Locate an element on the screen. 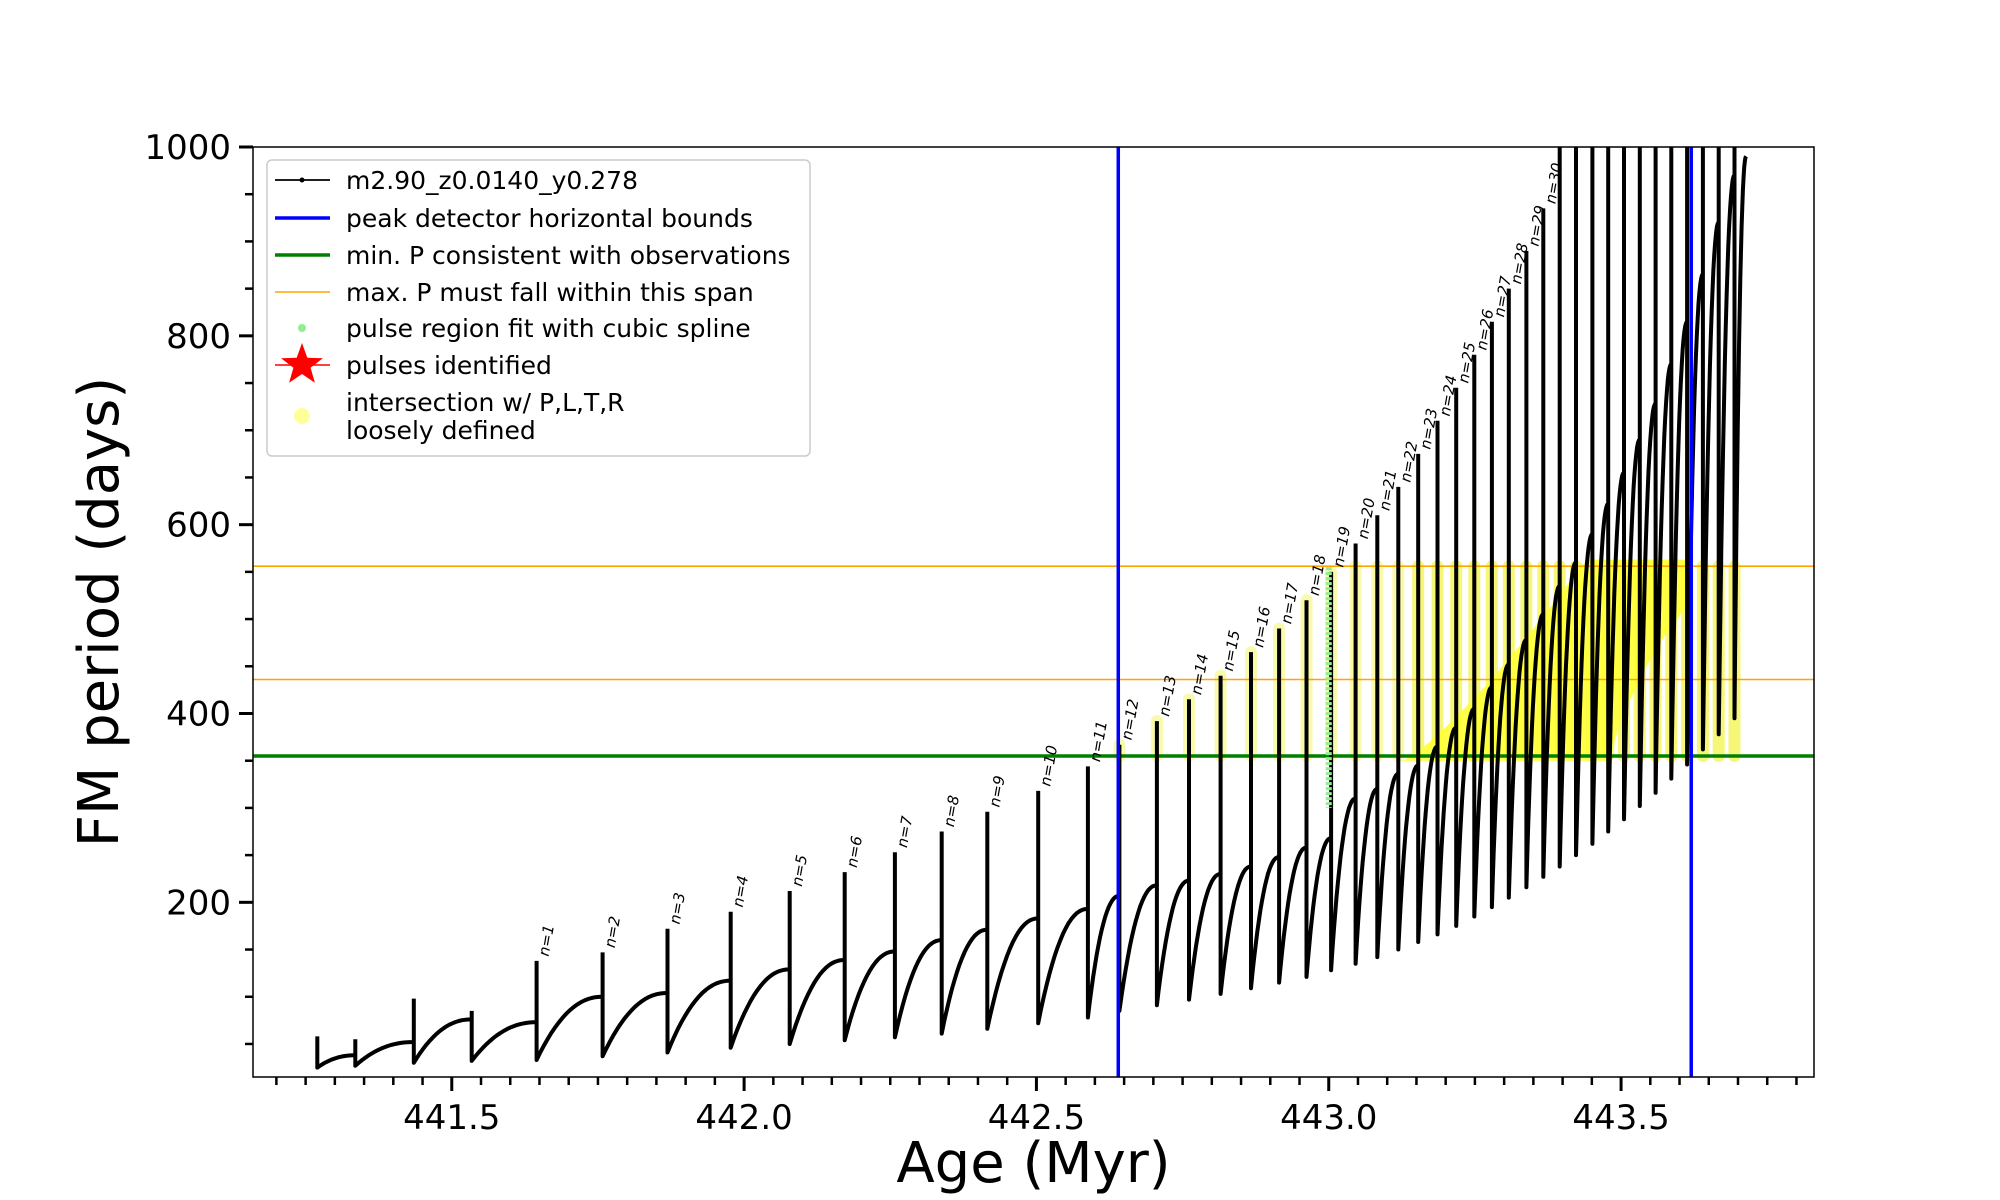 The width and height of the screenshot is (2000, 1200). x-tick-label: 442.5 is located at coordinates (1036, 1118).